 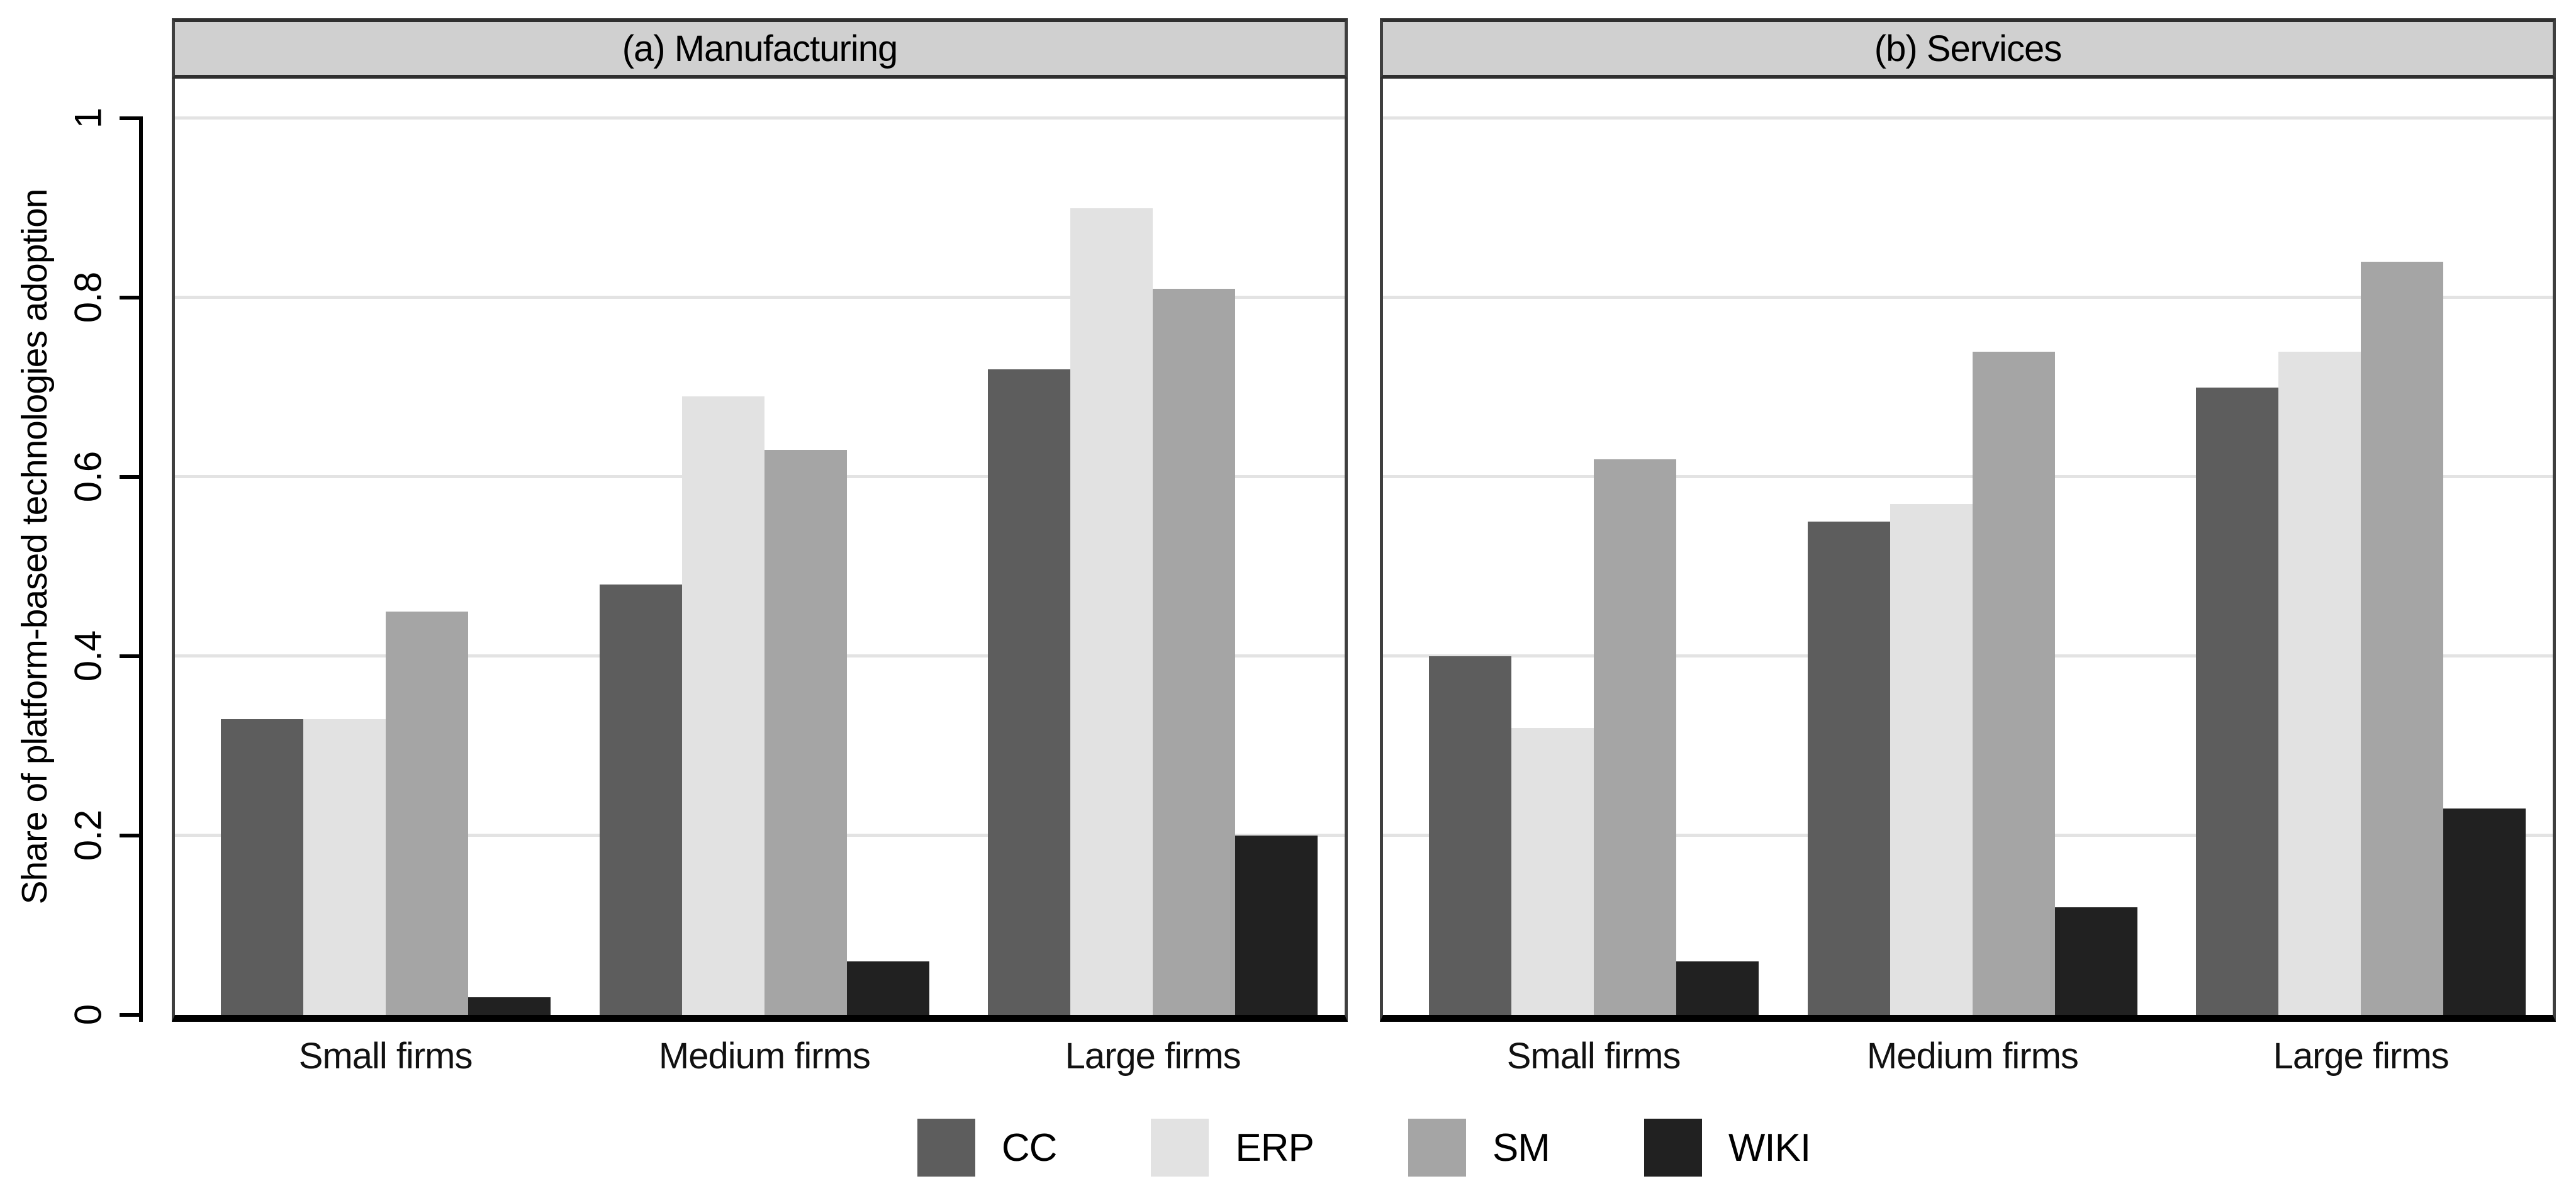 I want to click on legend-label: SM, so click(x=1521, y=1148).